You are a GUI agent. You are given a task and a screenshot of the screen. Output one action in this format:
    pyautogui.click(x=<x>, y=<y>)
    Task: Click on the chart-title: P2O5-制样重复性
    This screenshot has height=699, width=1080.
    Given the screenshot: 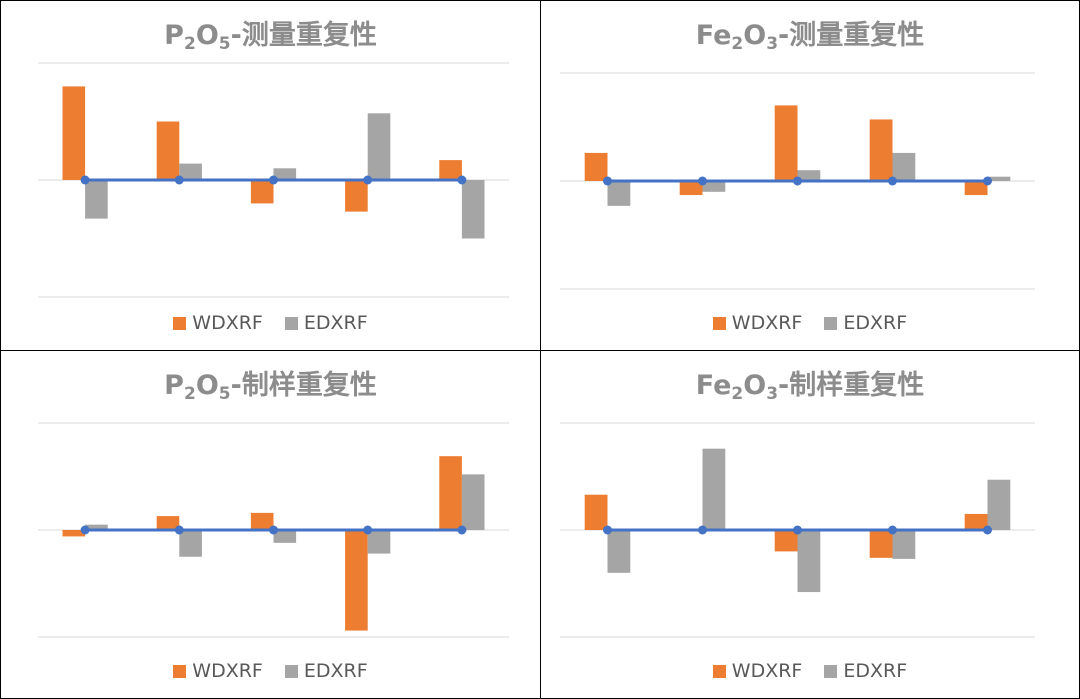 What is the action you would take?
    pyautogui.click(x=270, y=387)
    